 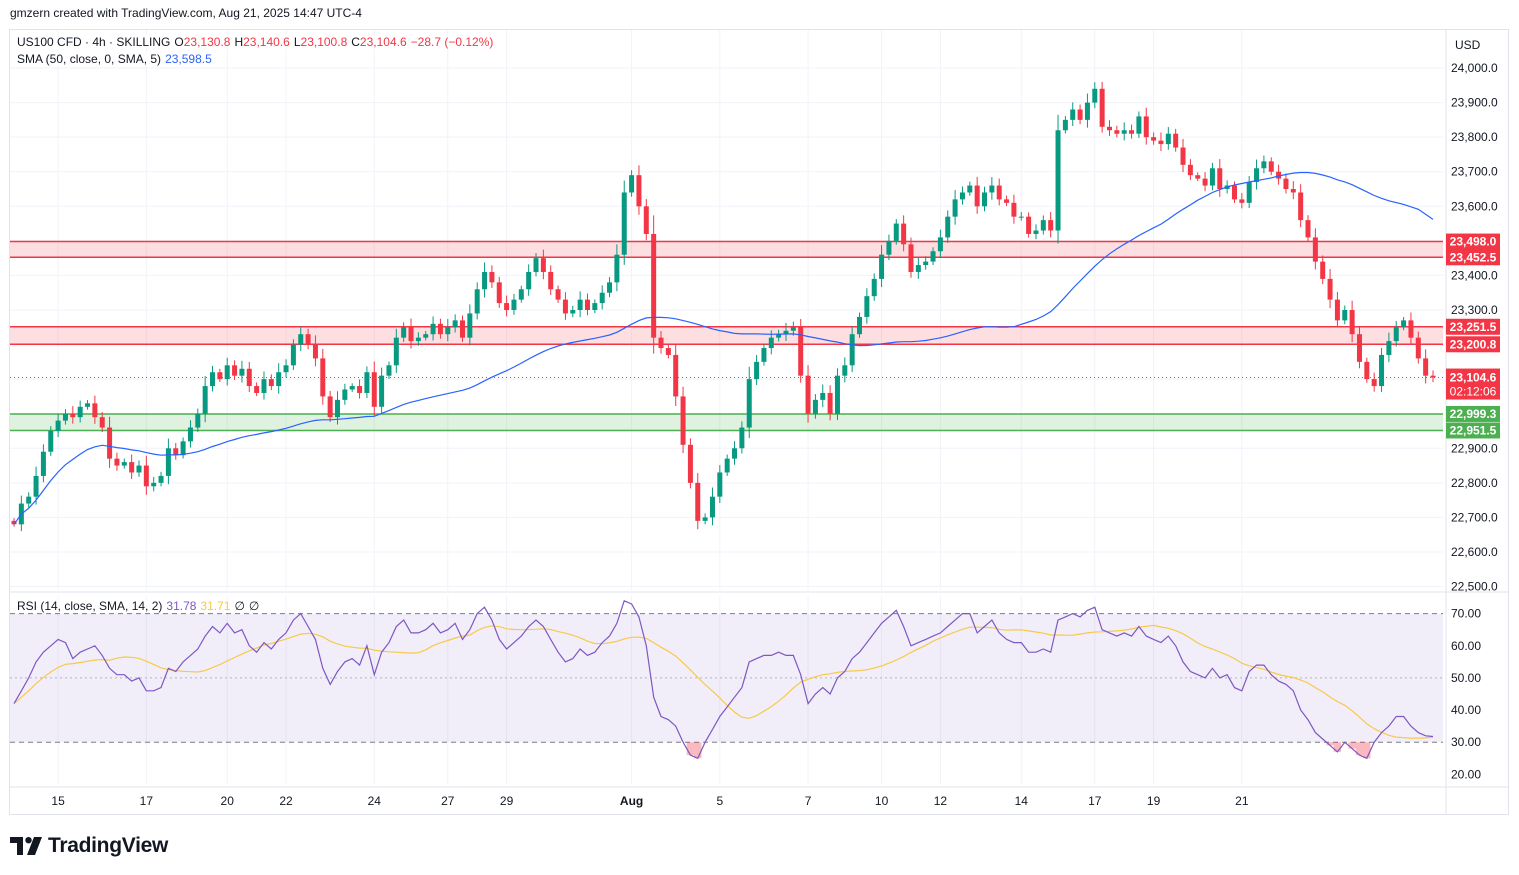 I want to click on high-value: 23,140.6, so click(x=266, y=42).